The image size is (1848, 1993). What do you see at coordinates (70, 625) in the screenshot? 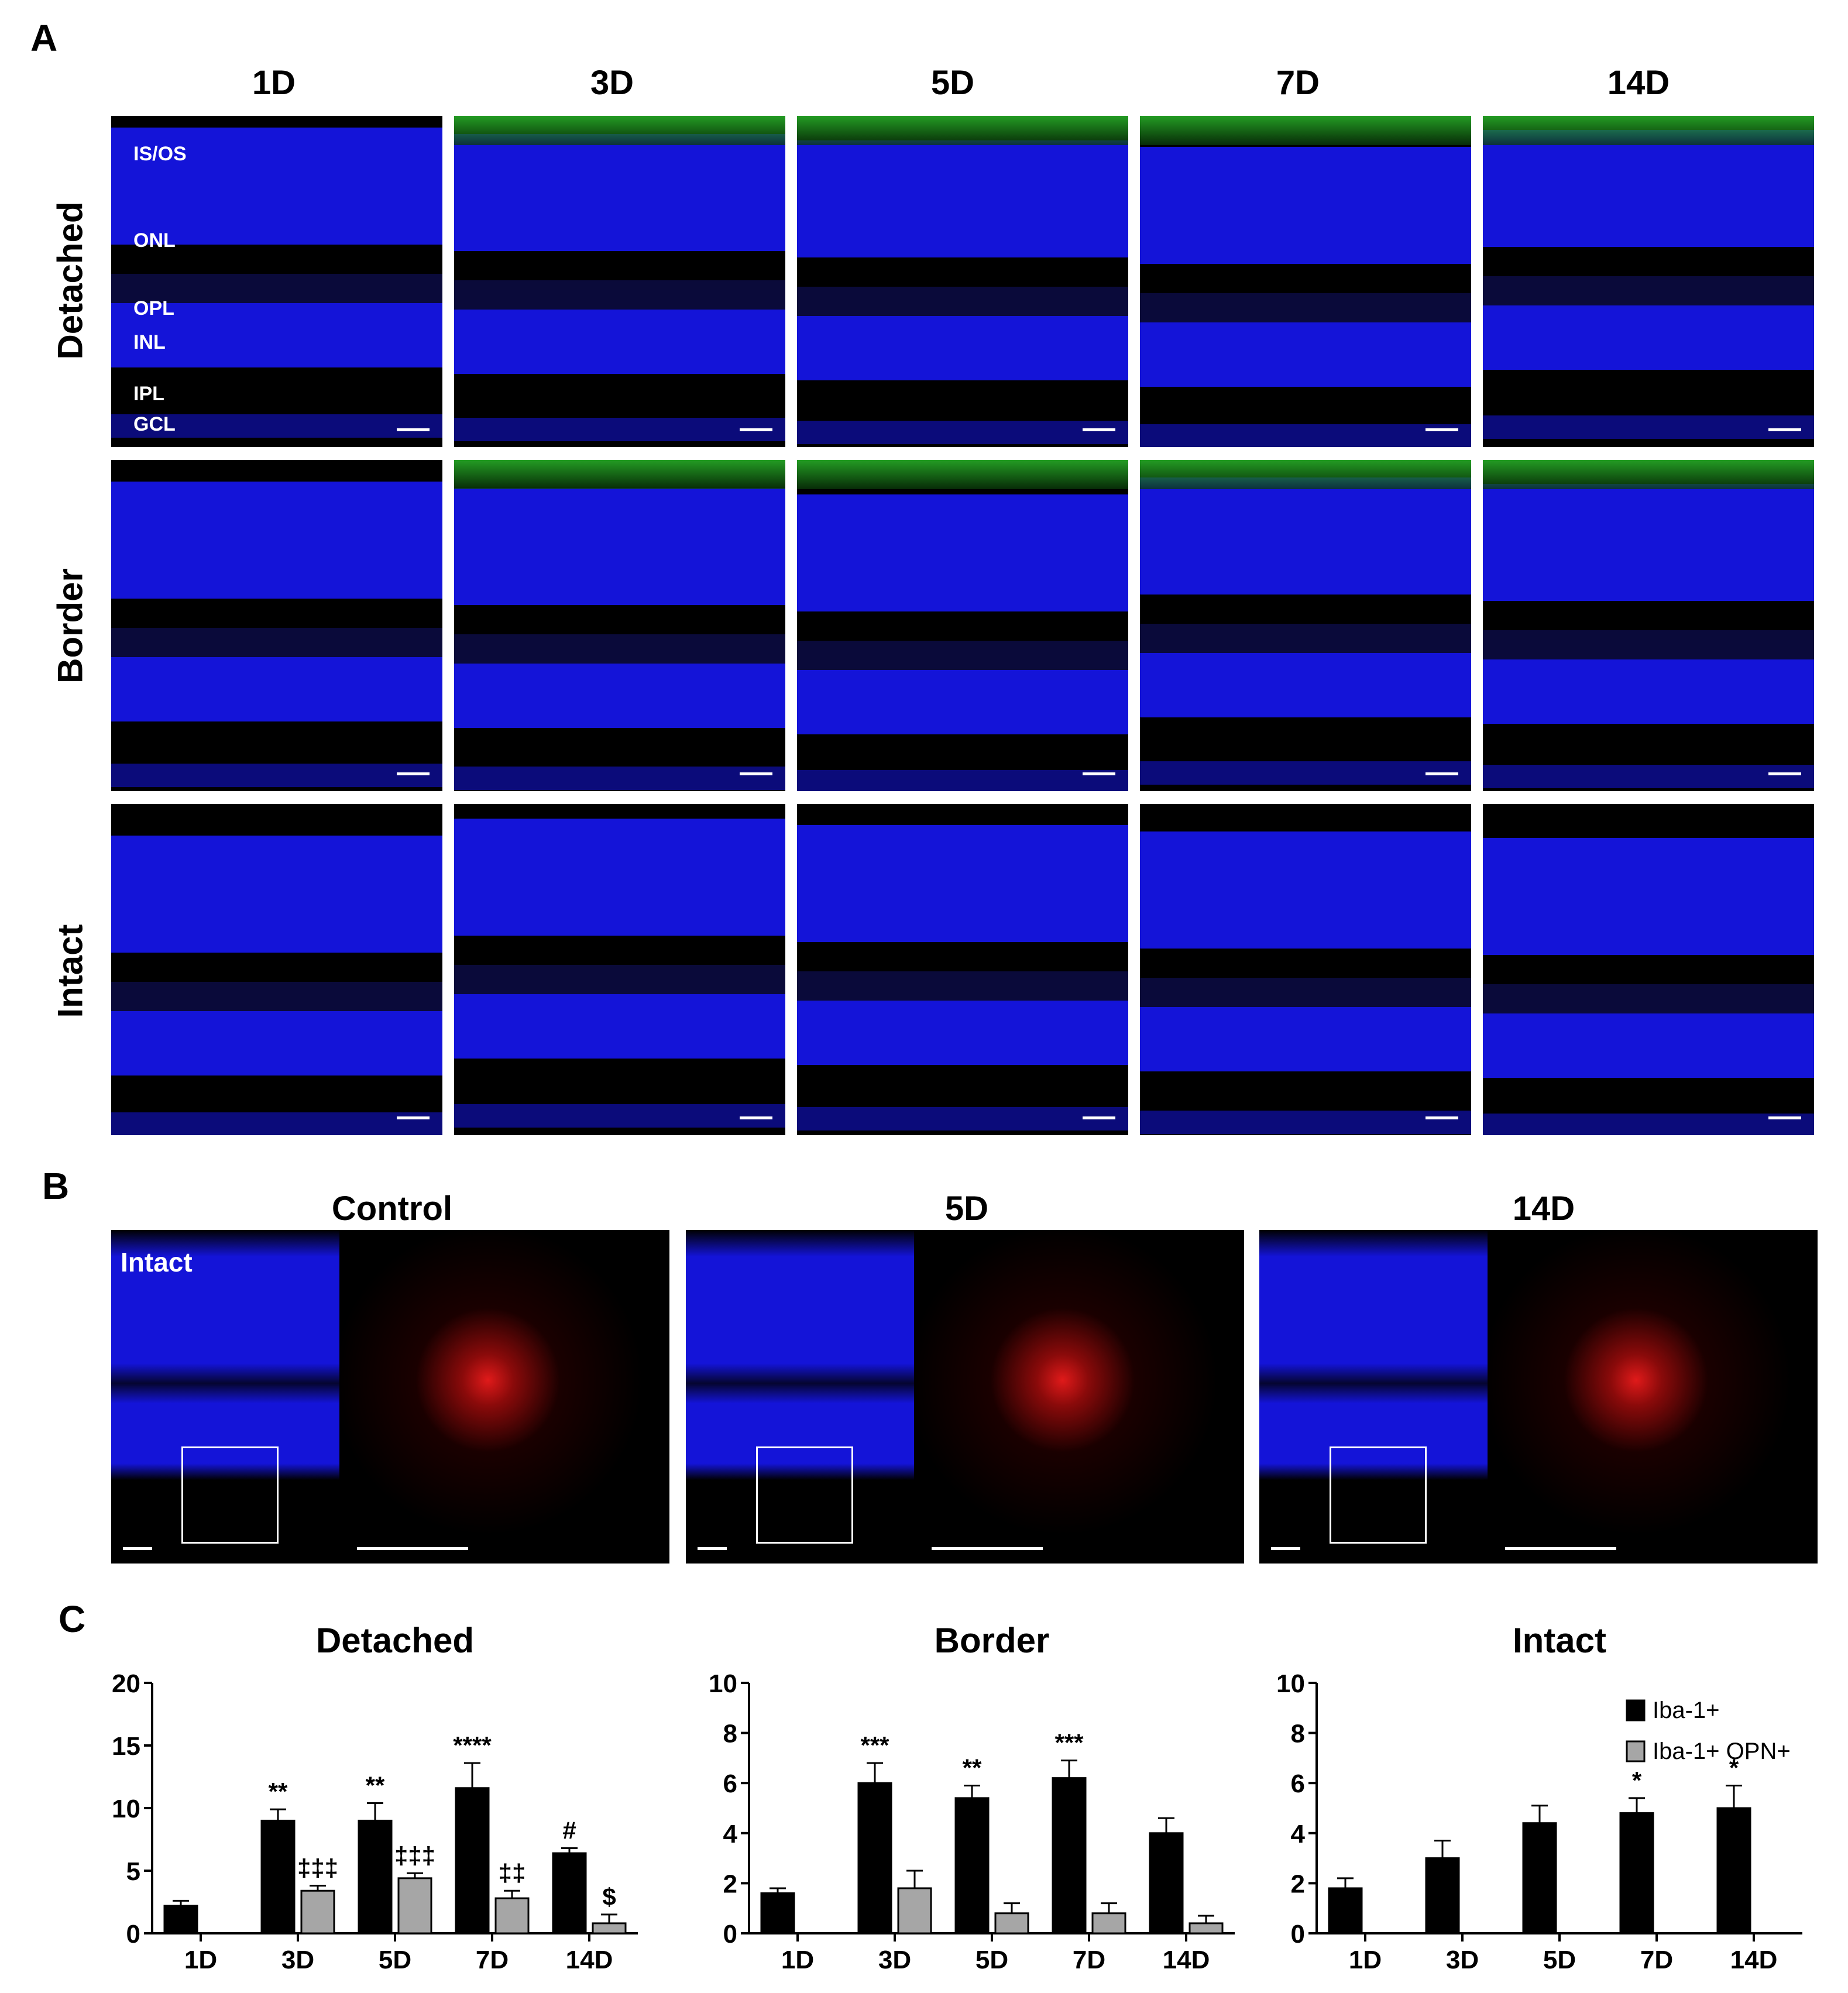
I see `row-label-border: Border` at bounding box center [70, 625].